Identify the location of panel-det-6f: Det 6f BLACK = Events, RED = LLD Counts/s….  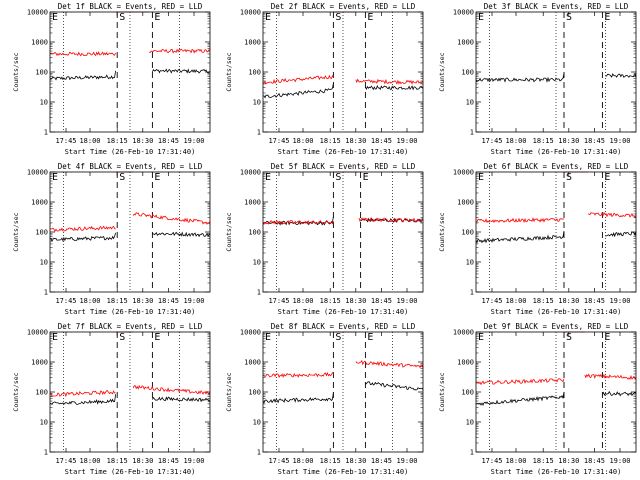
(537, 239).